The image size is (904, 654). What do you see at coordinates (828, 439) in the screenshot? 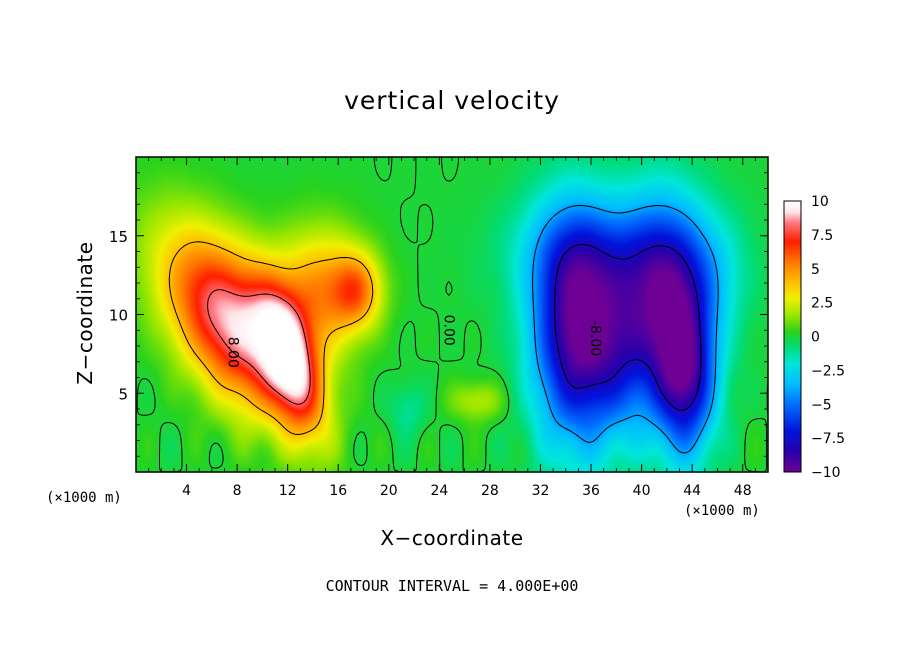
I see `colorbar-tick-label: −7.5` at bounding box center [828, 439].